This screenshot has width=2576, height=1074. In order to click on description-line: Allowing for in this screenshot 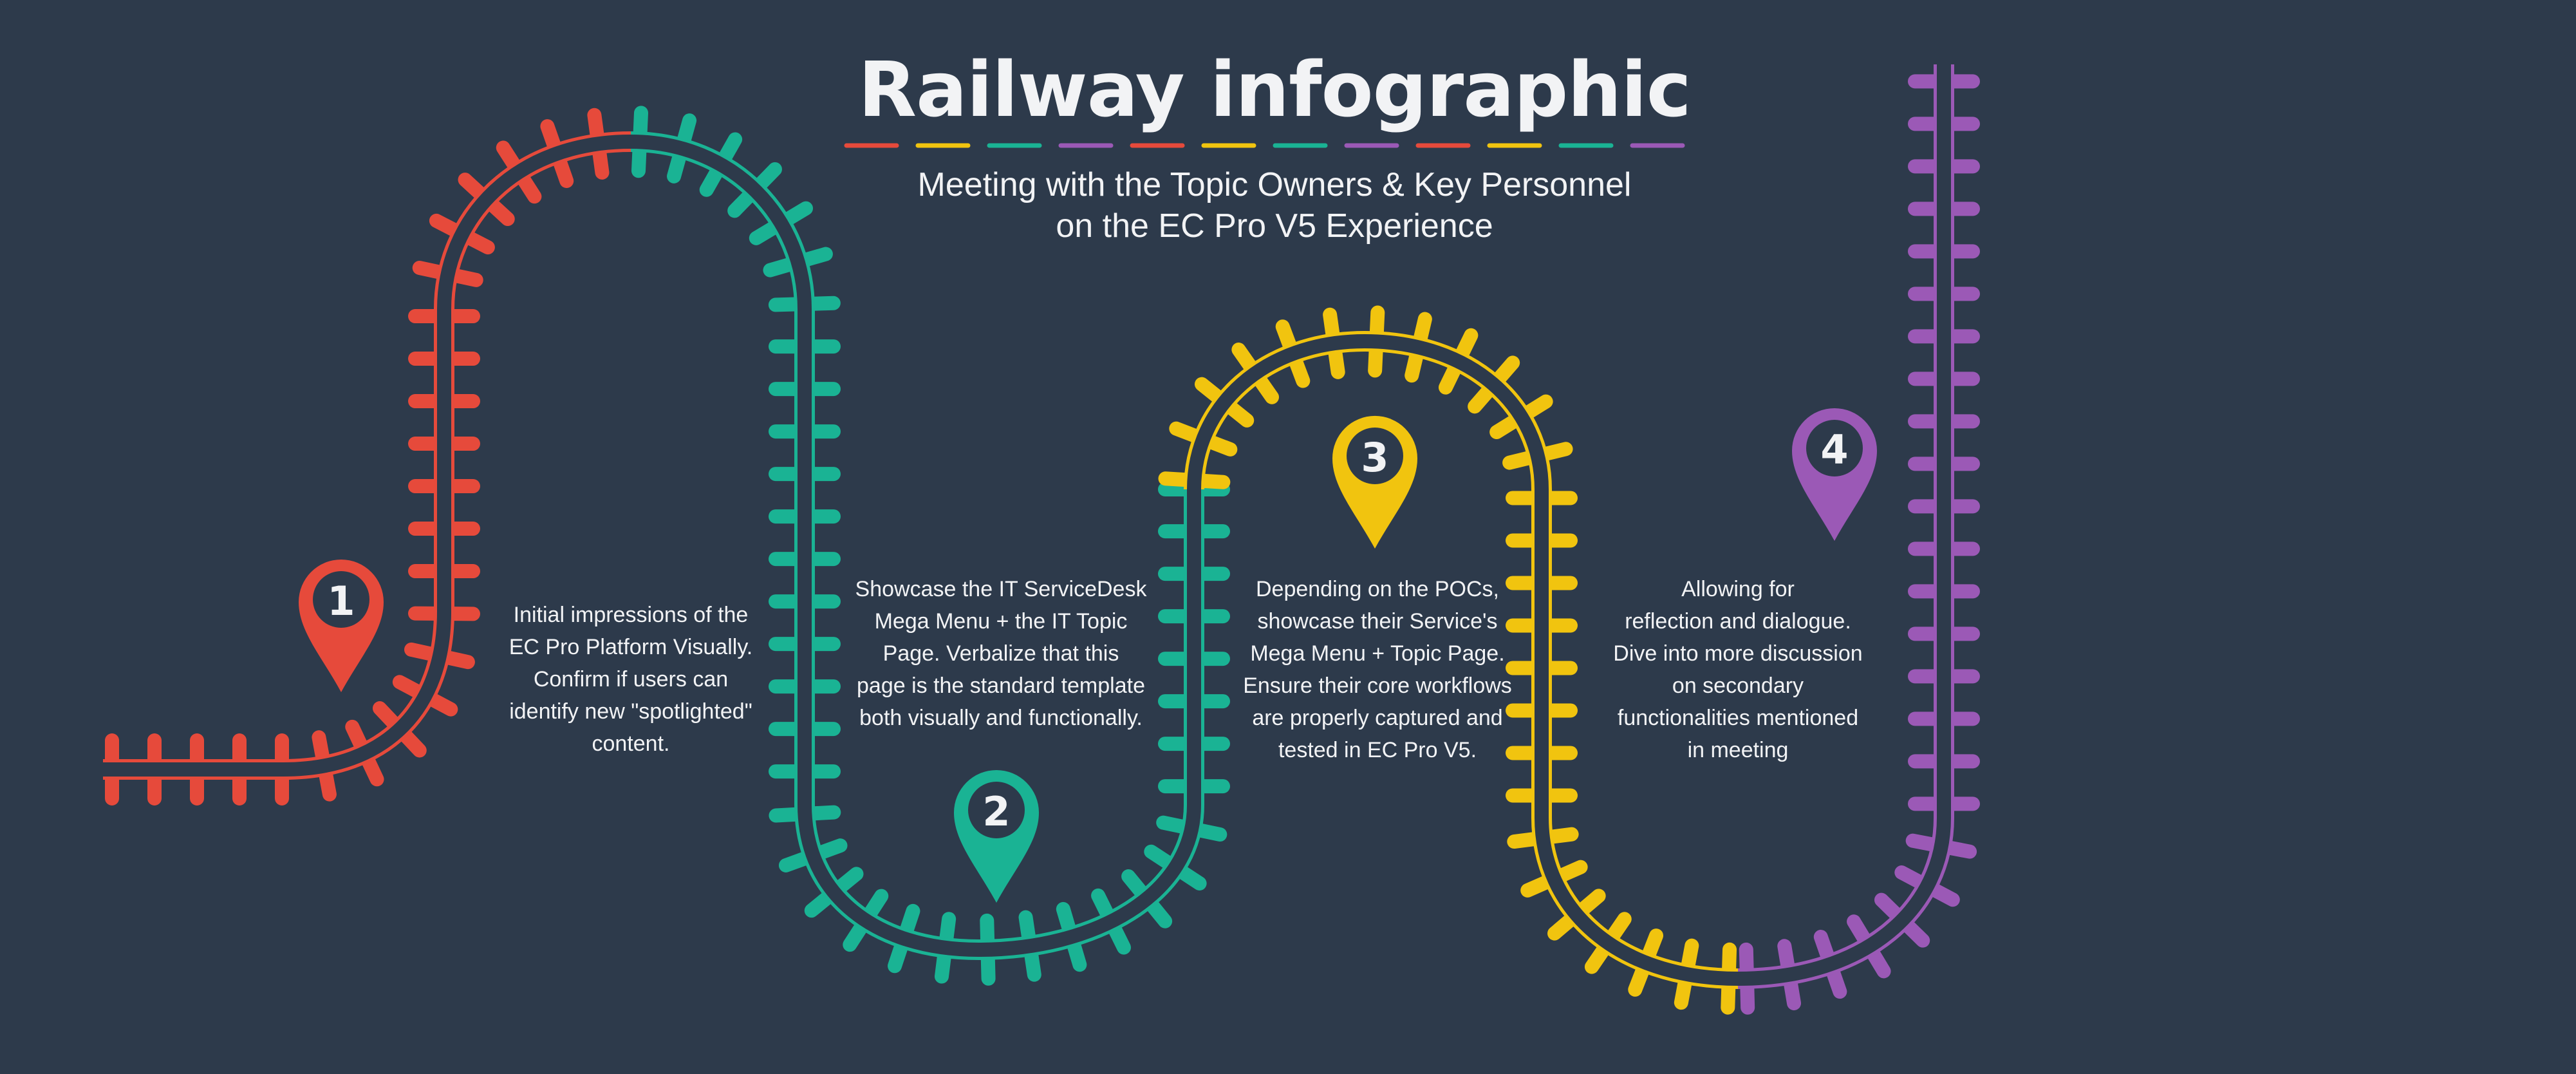, I will do `click(1738, 589)`.